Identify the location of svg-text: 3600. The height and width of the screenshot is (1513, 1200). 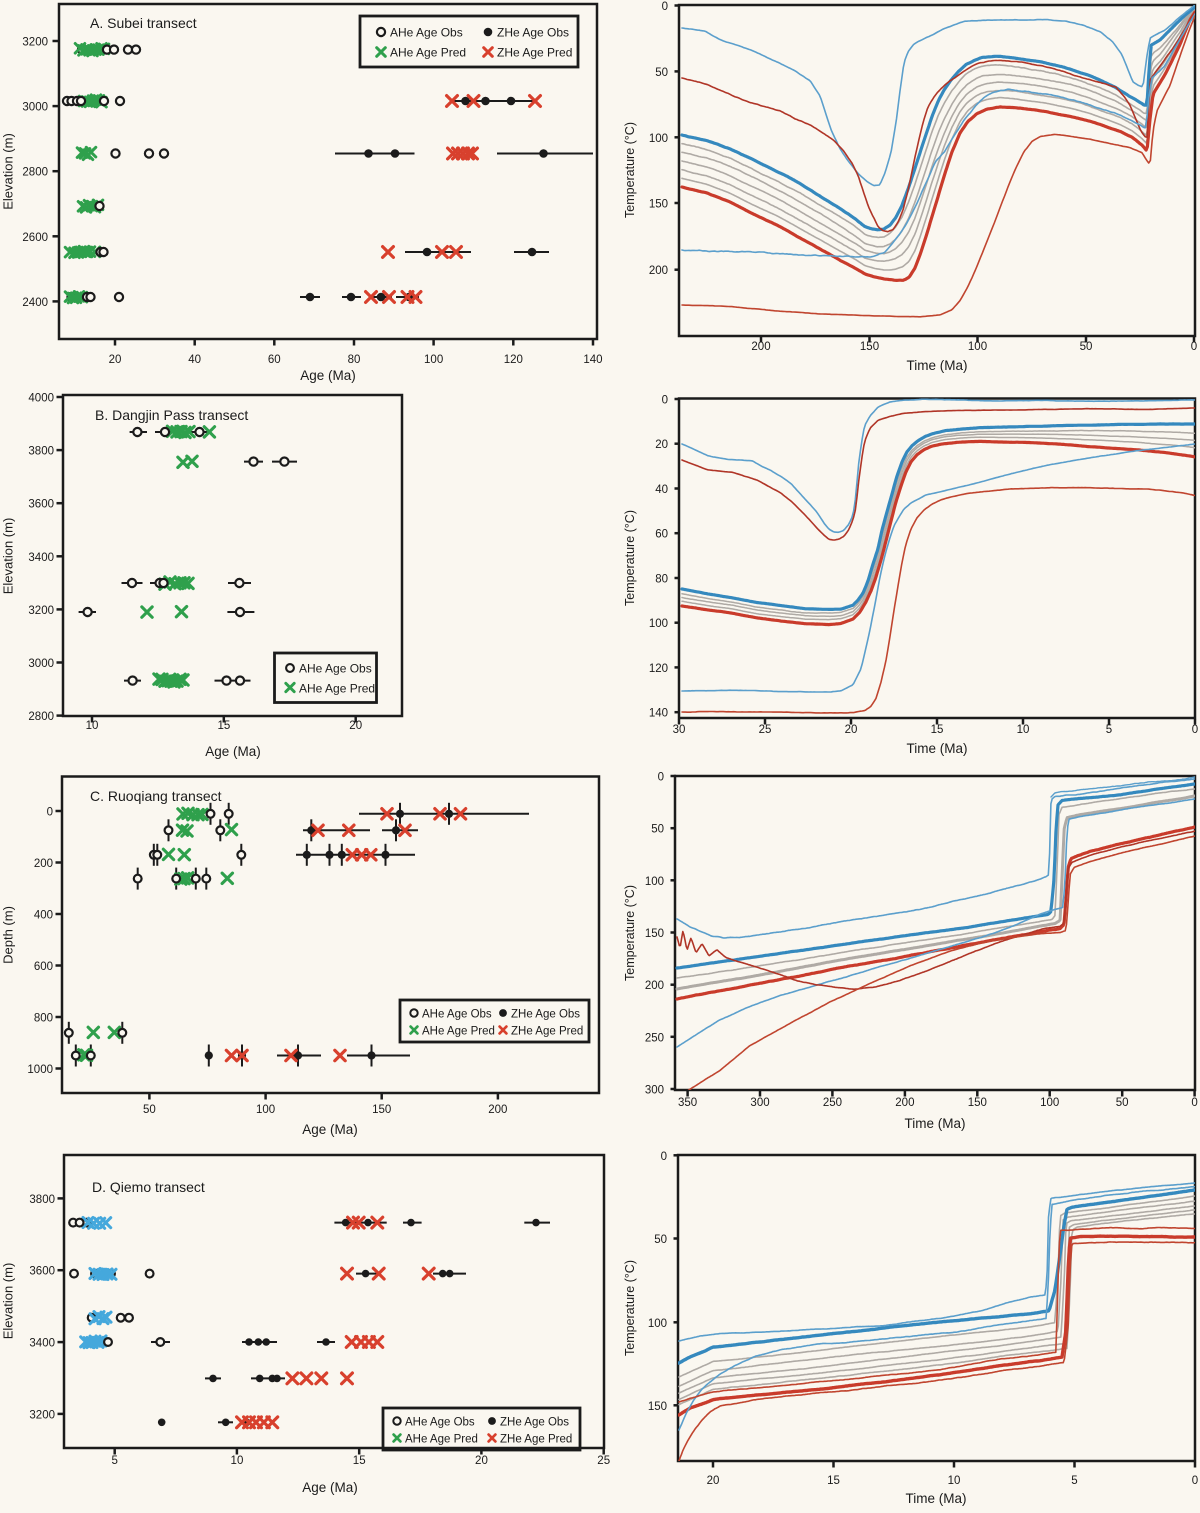
(42, 1272).